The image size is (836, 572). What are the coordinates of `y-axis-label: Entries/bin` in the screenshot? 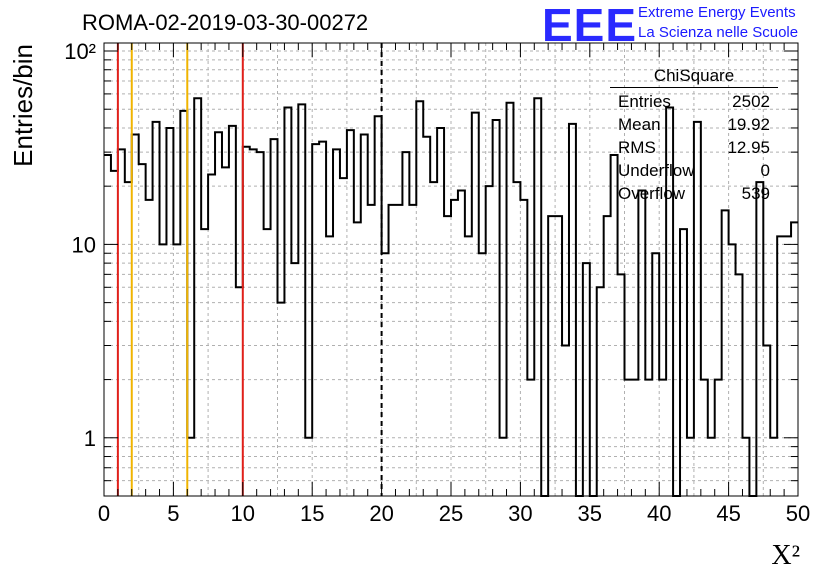 It's located at (23, 105).